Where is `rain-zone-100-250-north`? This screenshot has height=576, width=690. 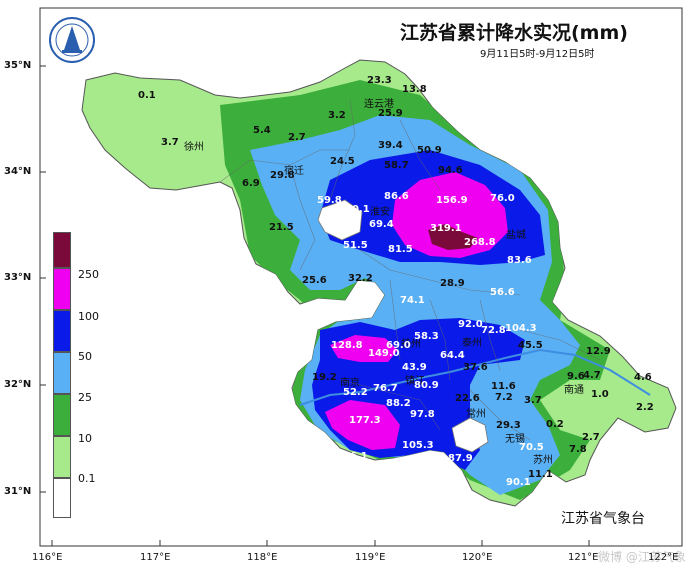
rain-zone-100-250-north is located at coordinates (450, 215).